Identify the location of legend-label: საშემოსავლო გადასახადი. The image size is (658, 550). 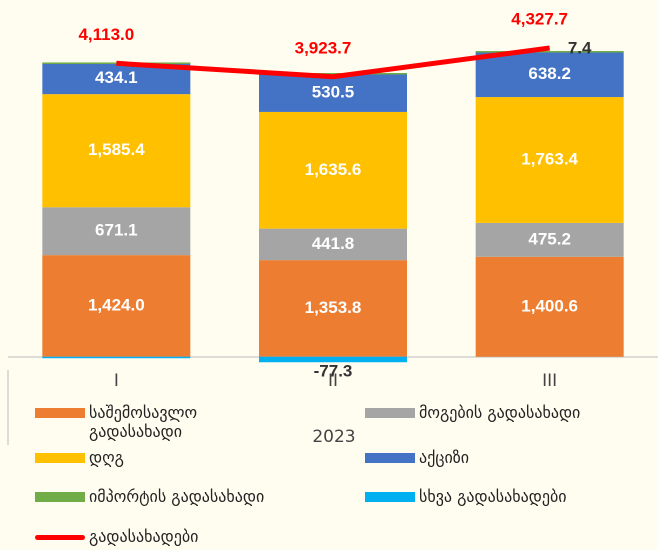
(143, 422).